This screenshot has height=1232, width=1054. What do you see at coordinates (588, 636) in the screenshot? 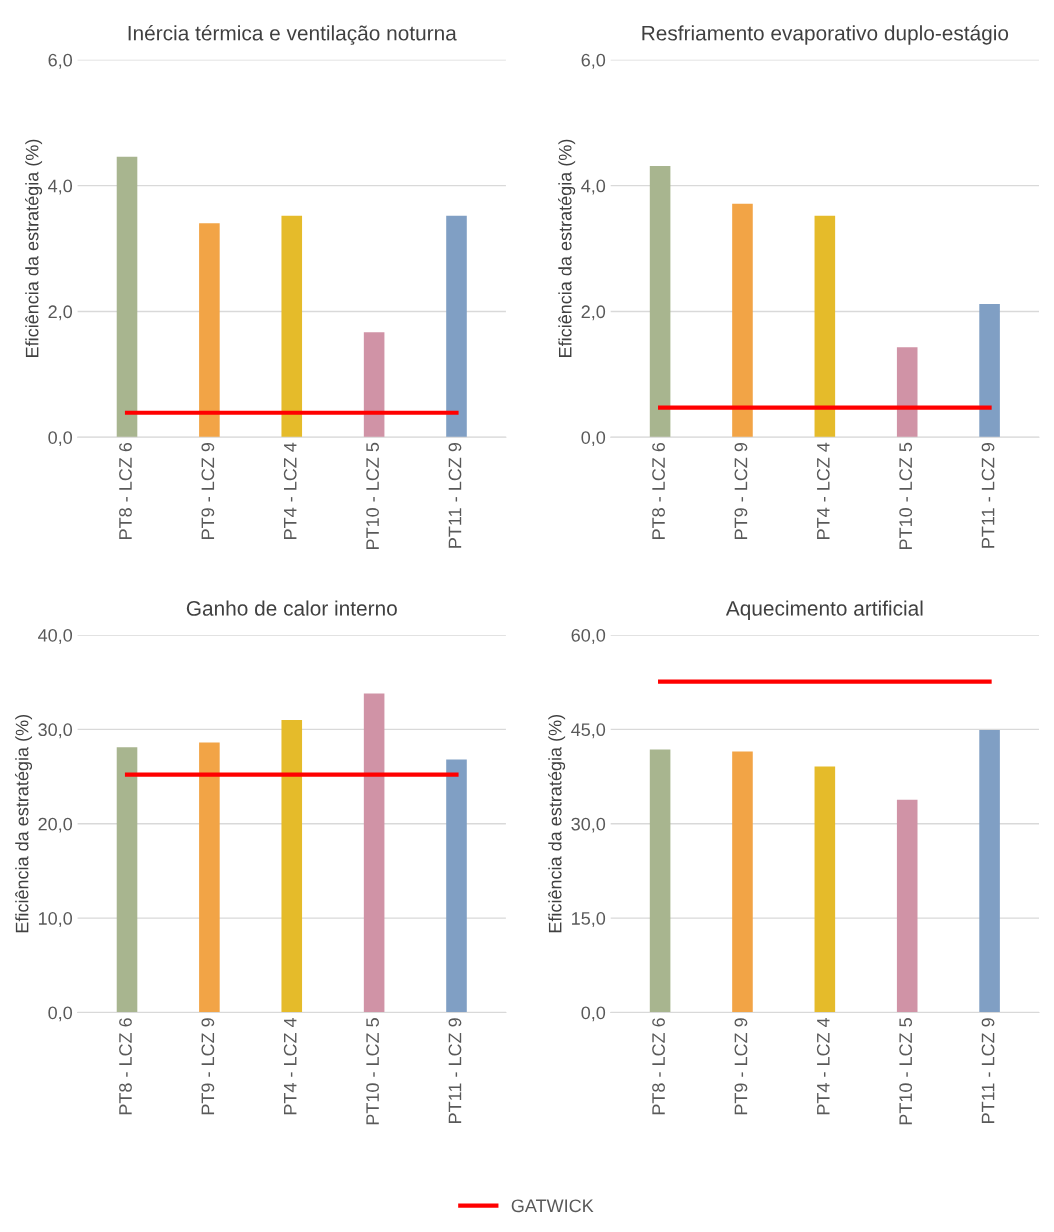
I see `y-tick-label: 60,0` at bounding box center [588, 636].